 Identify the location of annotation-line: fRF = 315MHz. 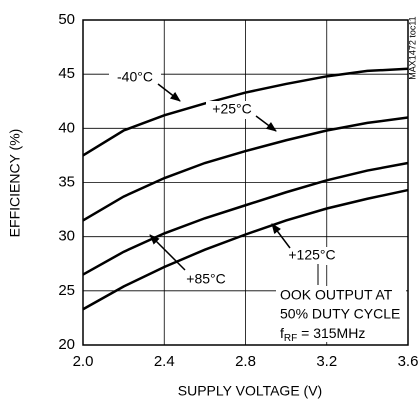
(322, 334).